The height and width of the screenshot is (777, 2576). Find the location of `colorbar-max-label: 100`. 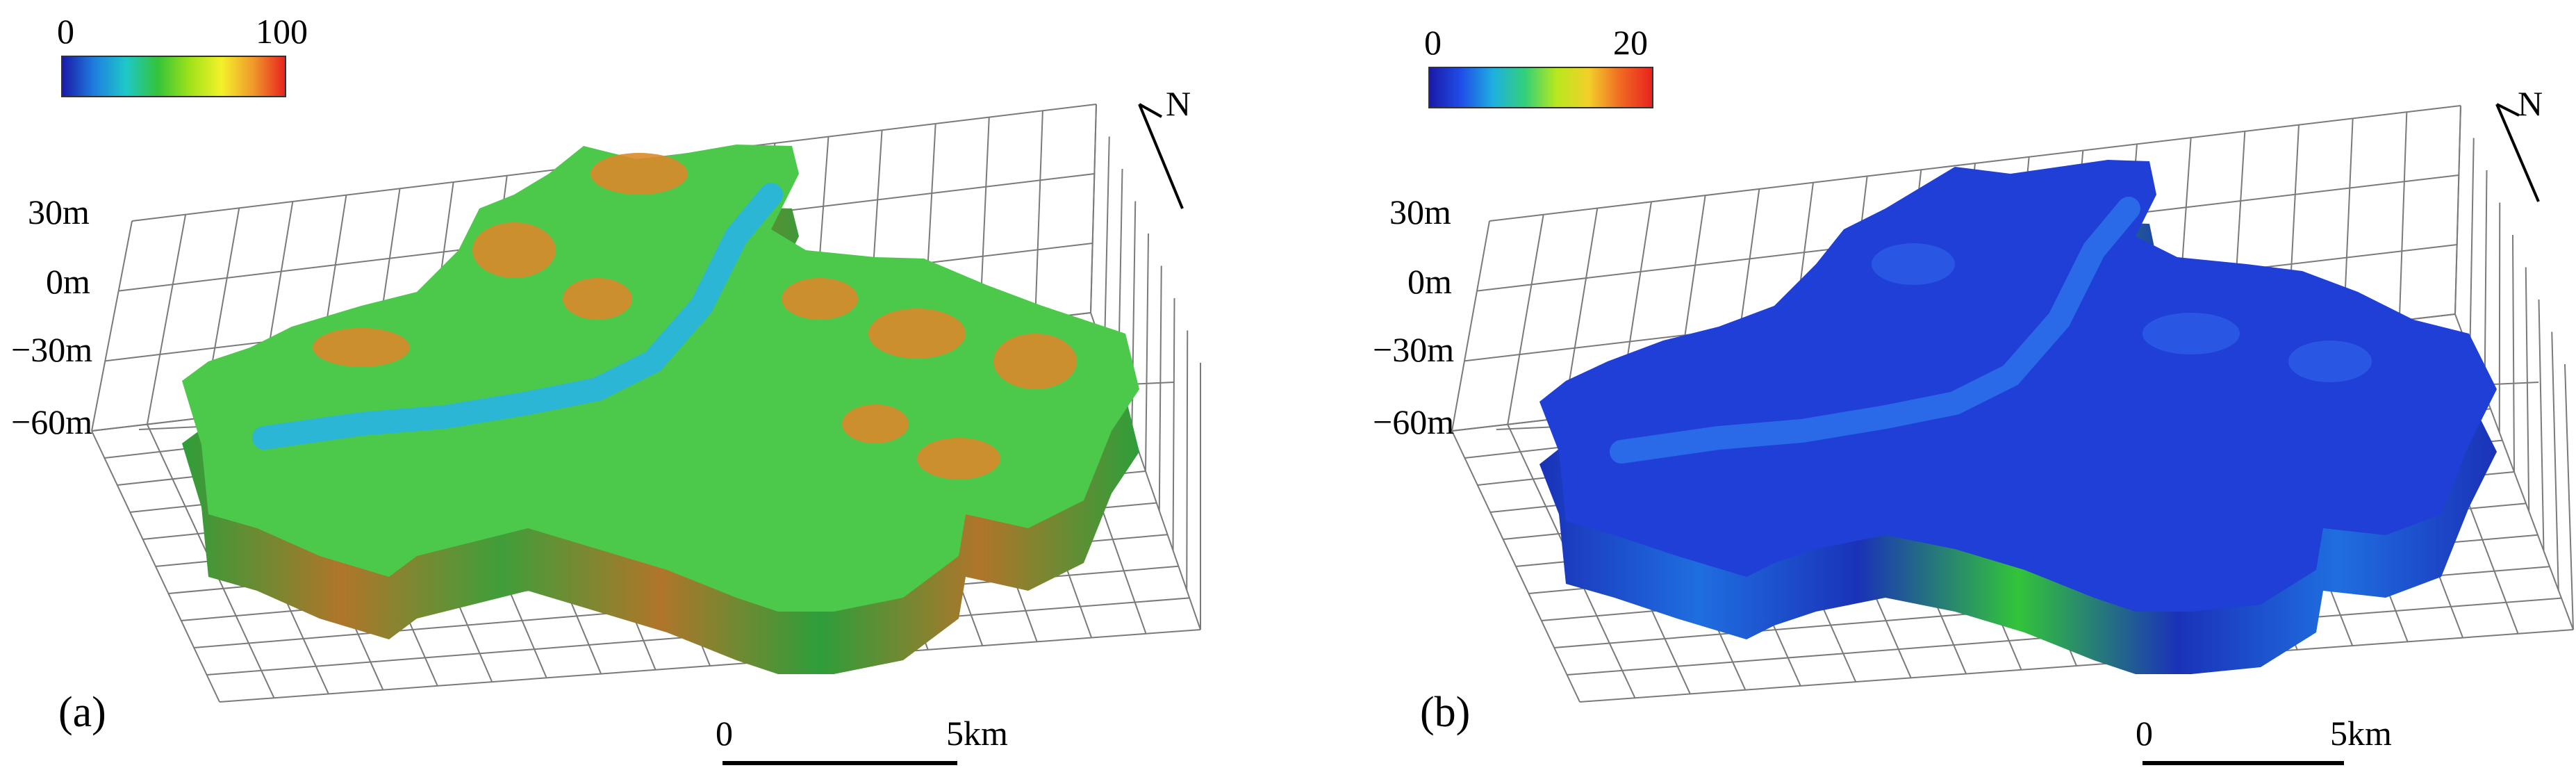

colorbar-max-label: 100 is located at coordinates (282, 31).